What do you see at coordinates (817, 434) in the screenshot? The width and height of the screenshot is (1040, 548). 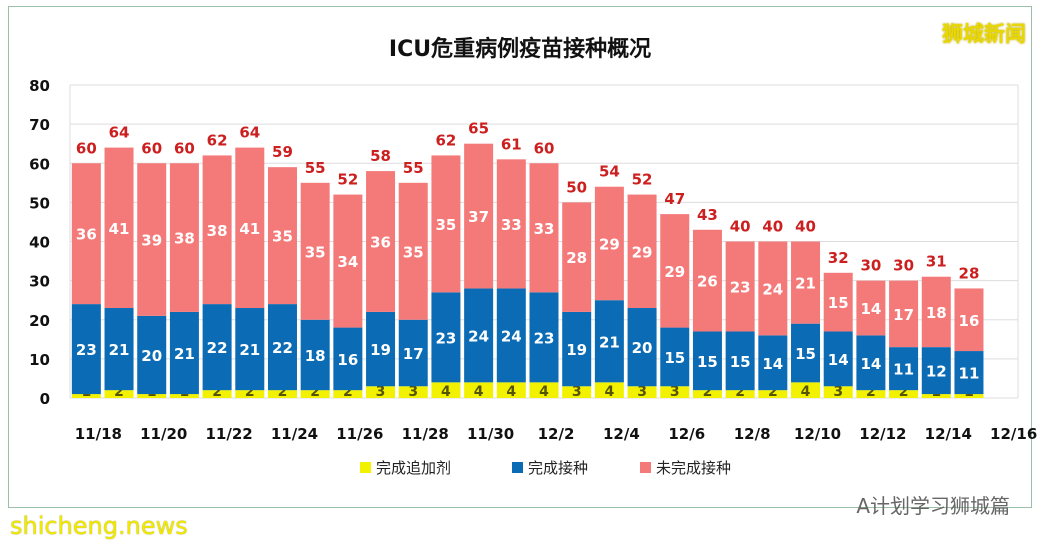 I see `x-tick-label: 12/10` at bounding box center [817, 434].